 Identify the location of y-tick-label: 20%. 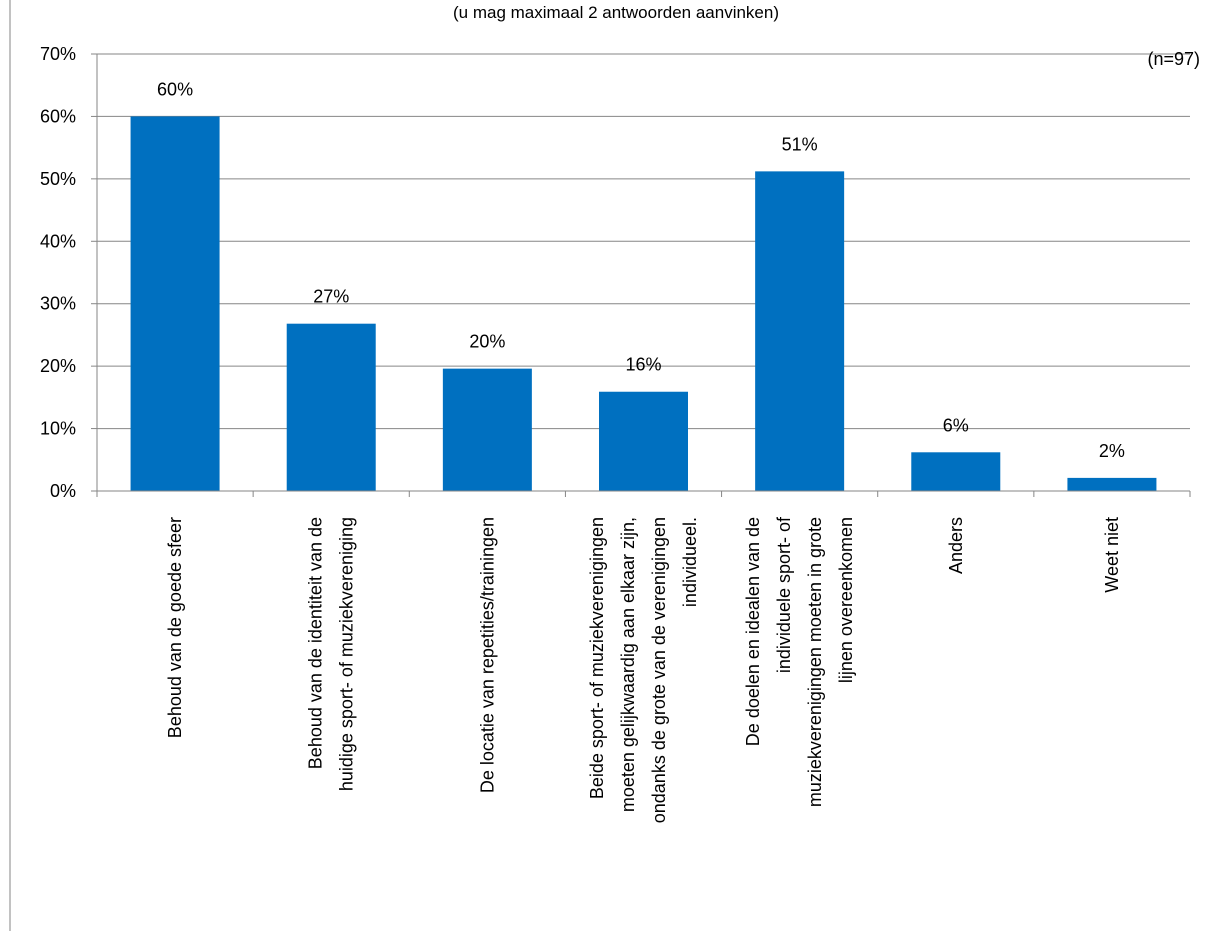
(58, 366).